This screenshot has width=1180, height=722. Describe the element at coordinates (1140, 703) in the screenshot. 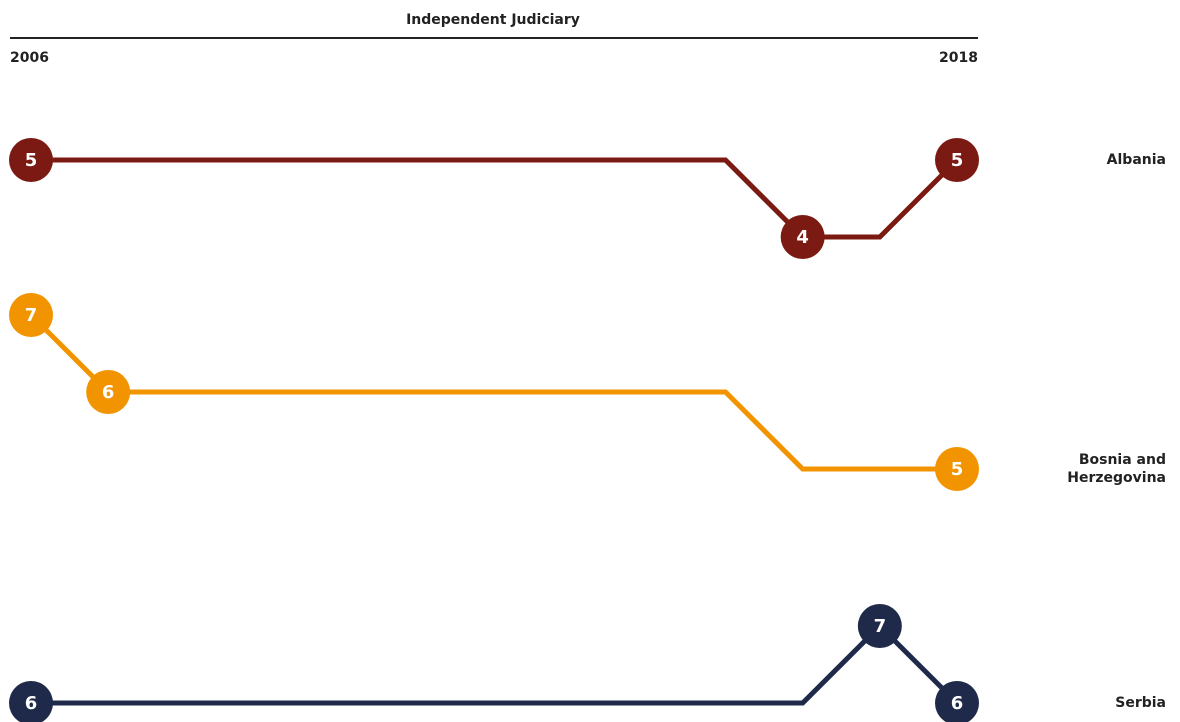

I see `series-label: Serbia` at that location.